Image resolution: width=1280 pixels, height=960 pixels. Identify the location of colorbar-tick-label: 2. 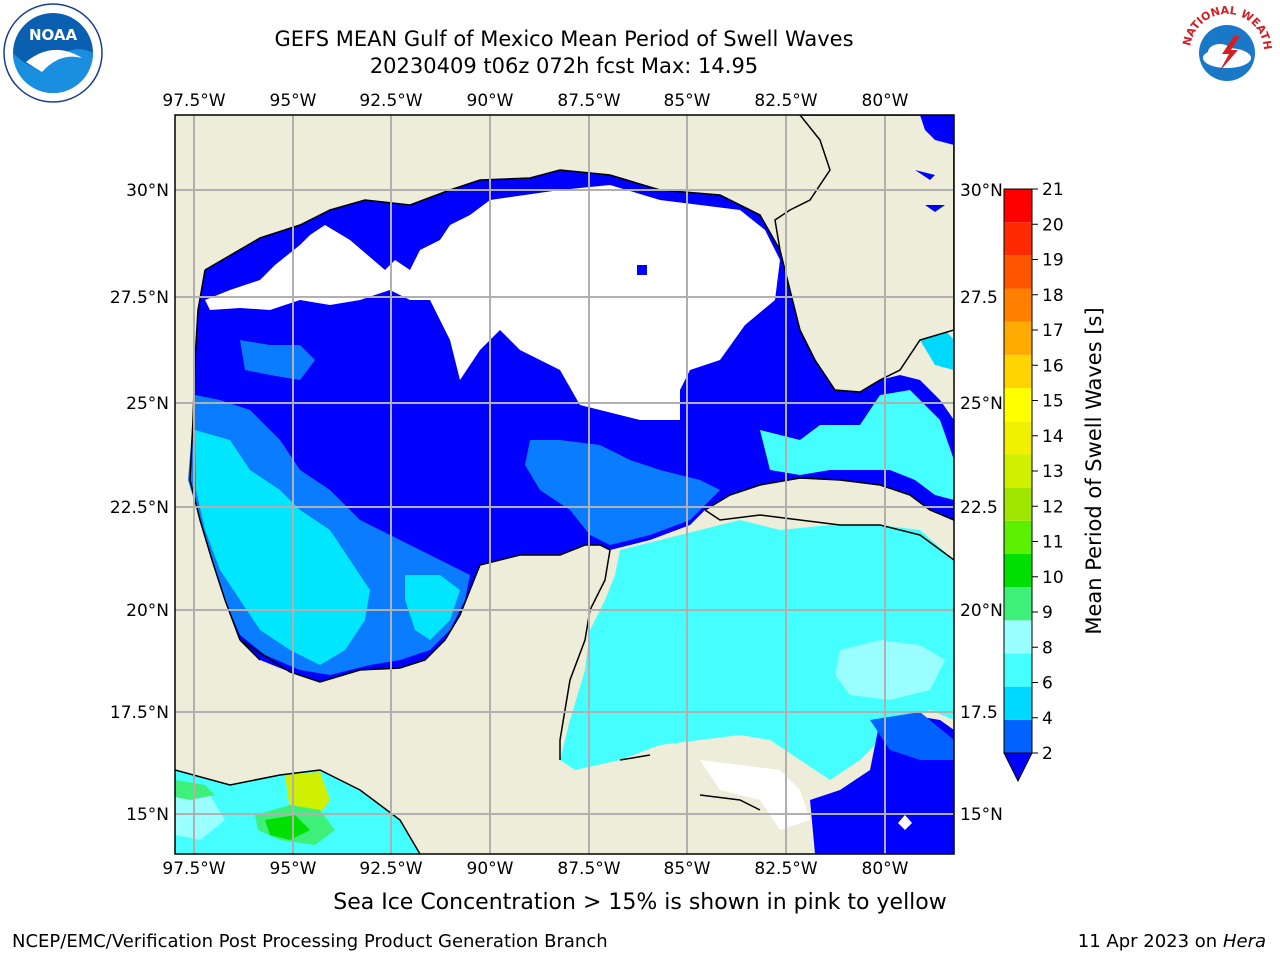
(1047, 754).